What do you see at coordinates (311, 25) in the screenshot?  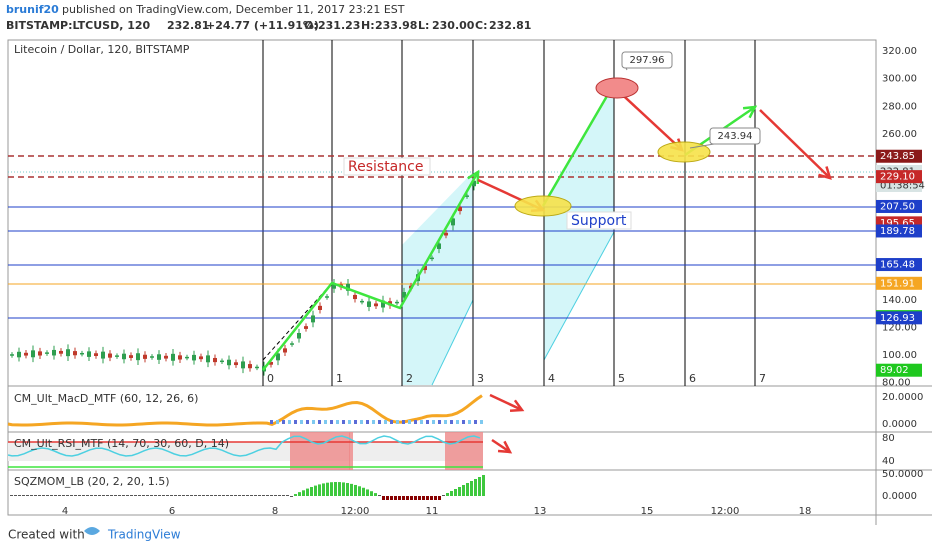 I see `ohlc-label: O:` at bounding box center [311, 25].